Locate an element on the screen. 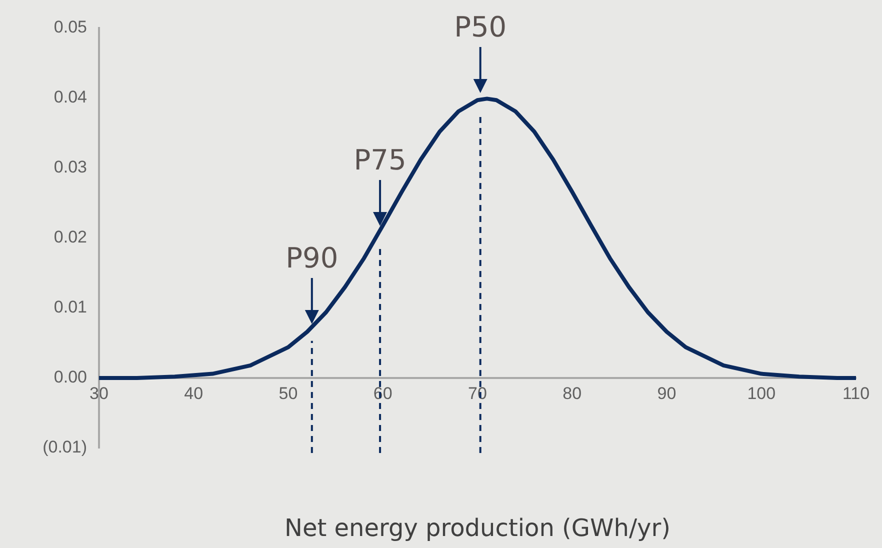 The height and width of the screenshot is (548, 882). y-tick-label: 0.03 is located at coordinates (70, 167).